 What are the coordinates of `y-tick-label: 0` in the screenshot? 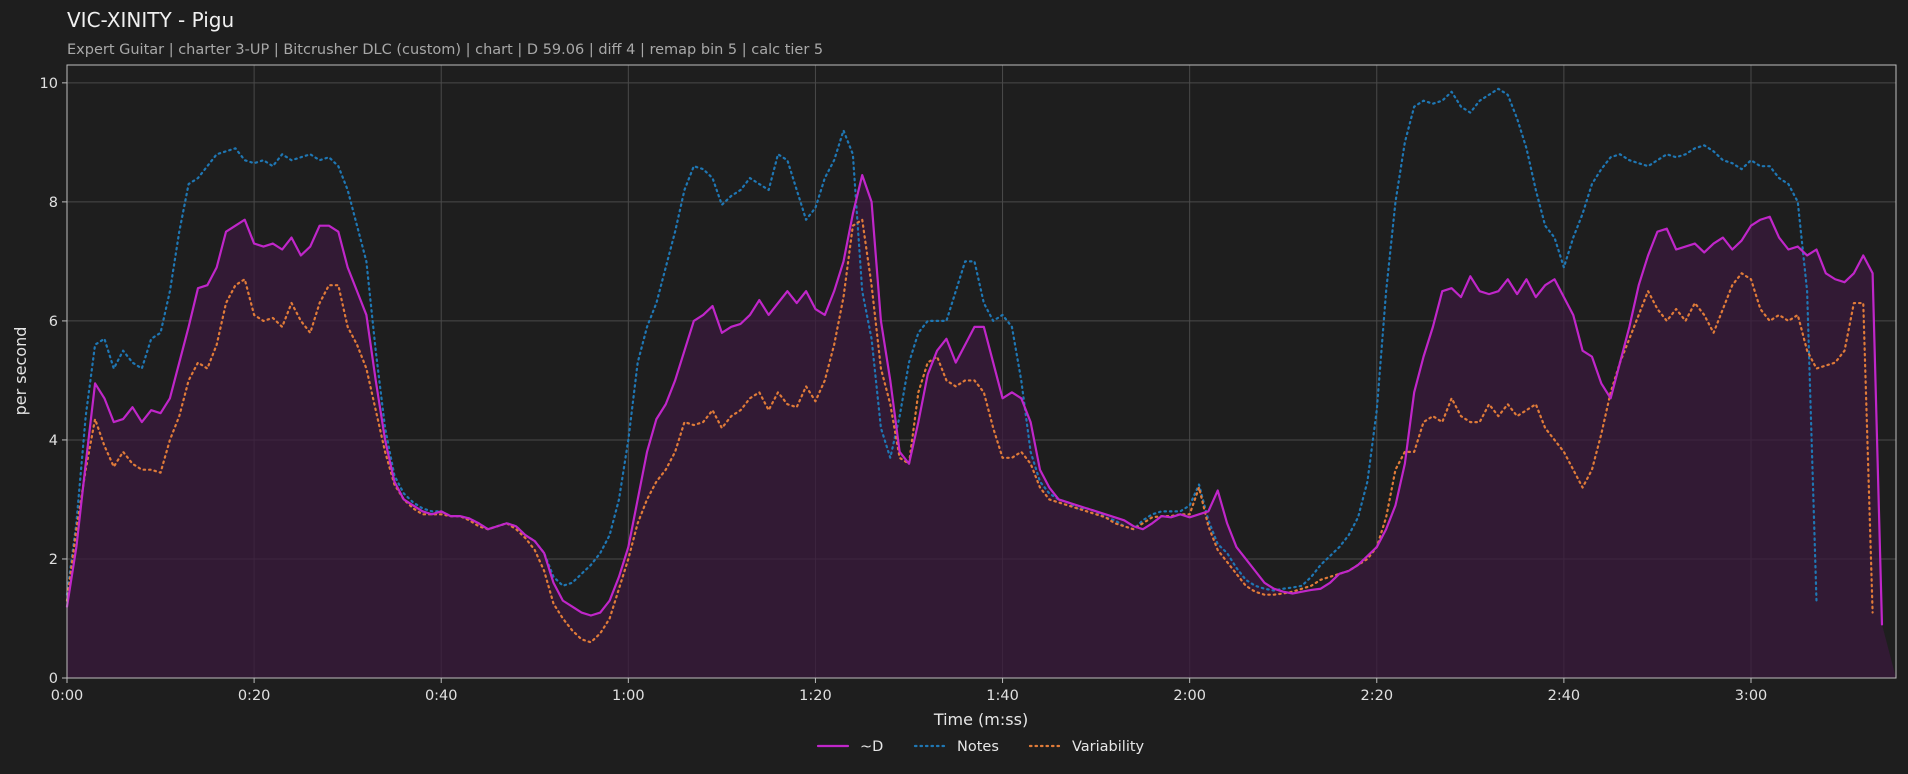 It's located at (53, 679).